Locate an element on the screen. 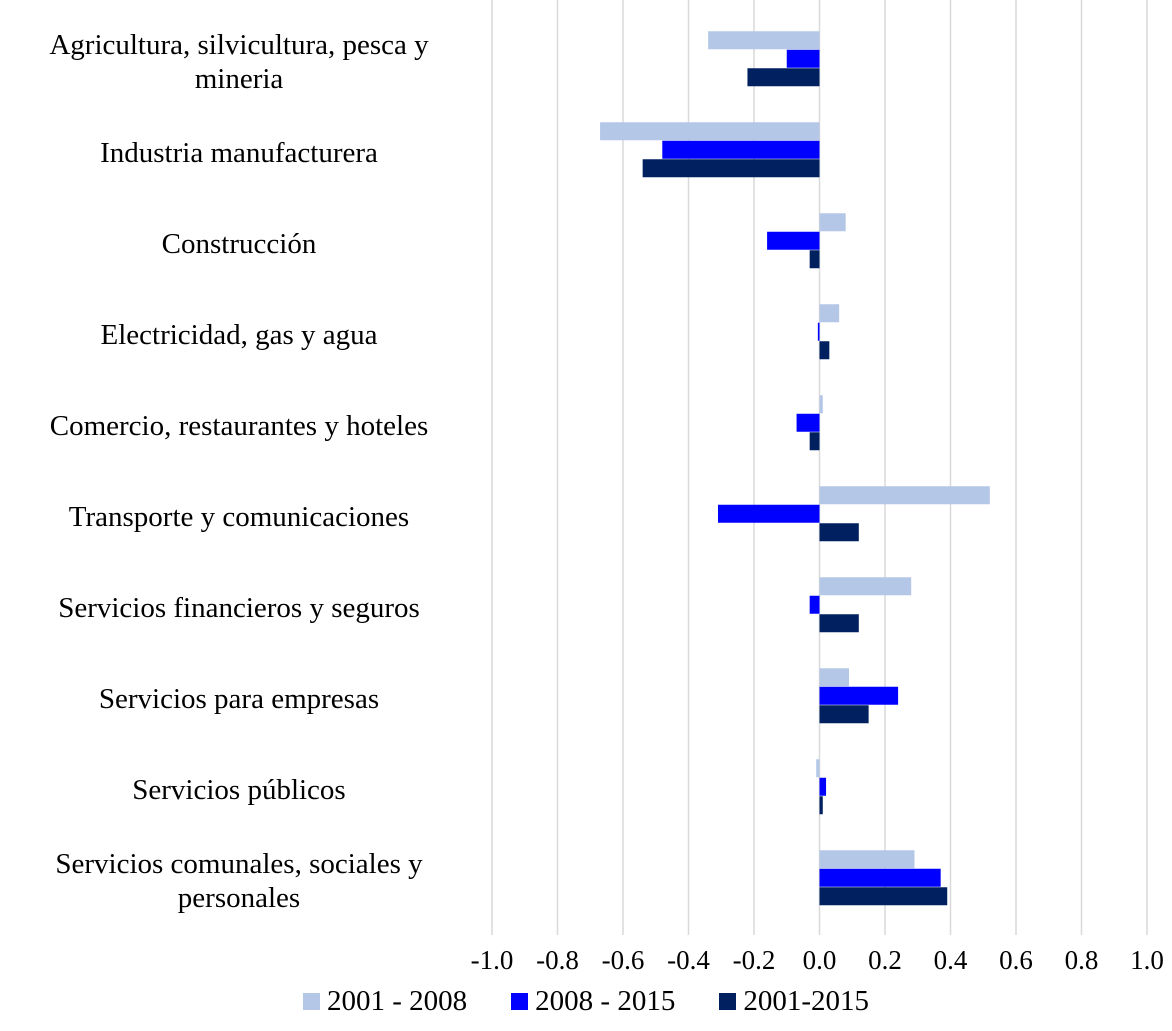 The height and width of the screenshot is (1031, 1172). x-tick-label: -0.4 is located at coordinates (688, 960).